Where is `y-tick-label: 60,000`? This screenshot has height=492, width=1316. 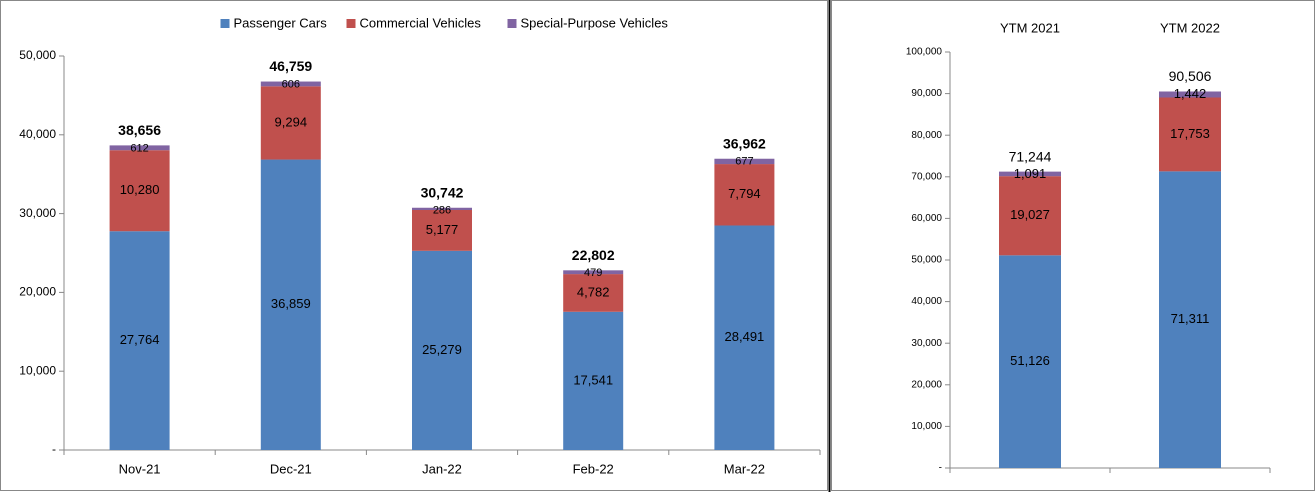
y-tick-label: 60,000 is located at coordinates (926, 218).